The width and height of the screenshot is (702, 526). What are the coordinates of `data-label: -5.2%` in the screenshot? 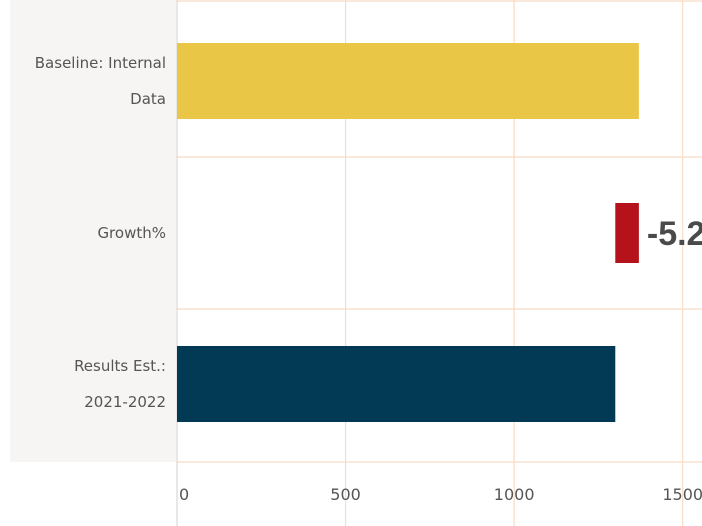 It's located at (674, 234).